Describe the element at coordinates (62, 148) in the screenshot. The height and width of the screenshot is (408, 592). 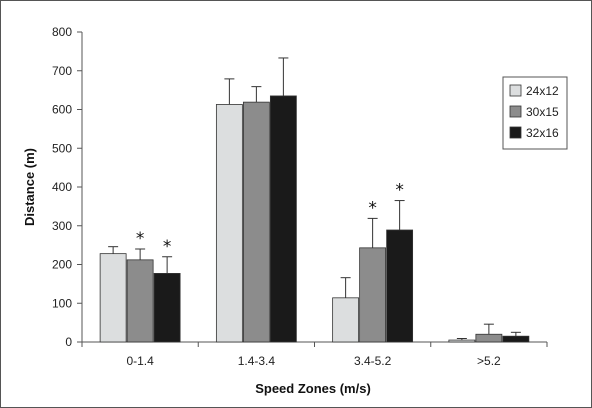
I see `y-tick-label: 500` at that location.